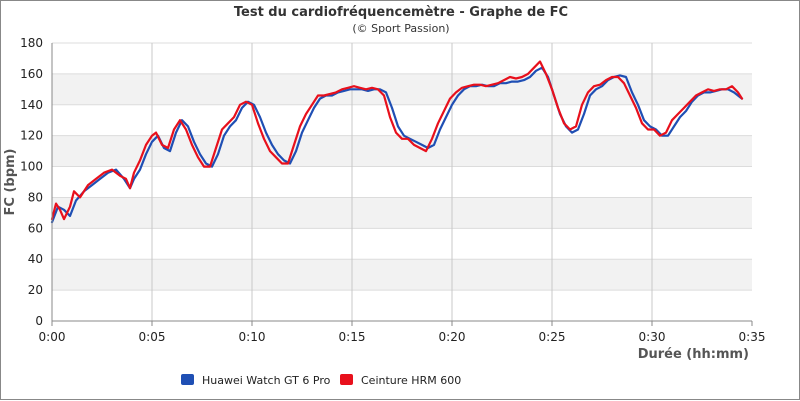 The height and width of the screenshot is (401, 800). I want to click on y-axis-title: FC (bpm), so click(10, 182).